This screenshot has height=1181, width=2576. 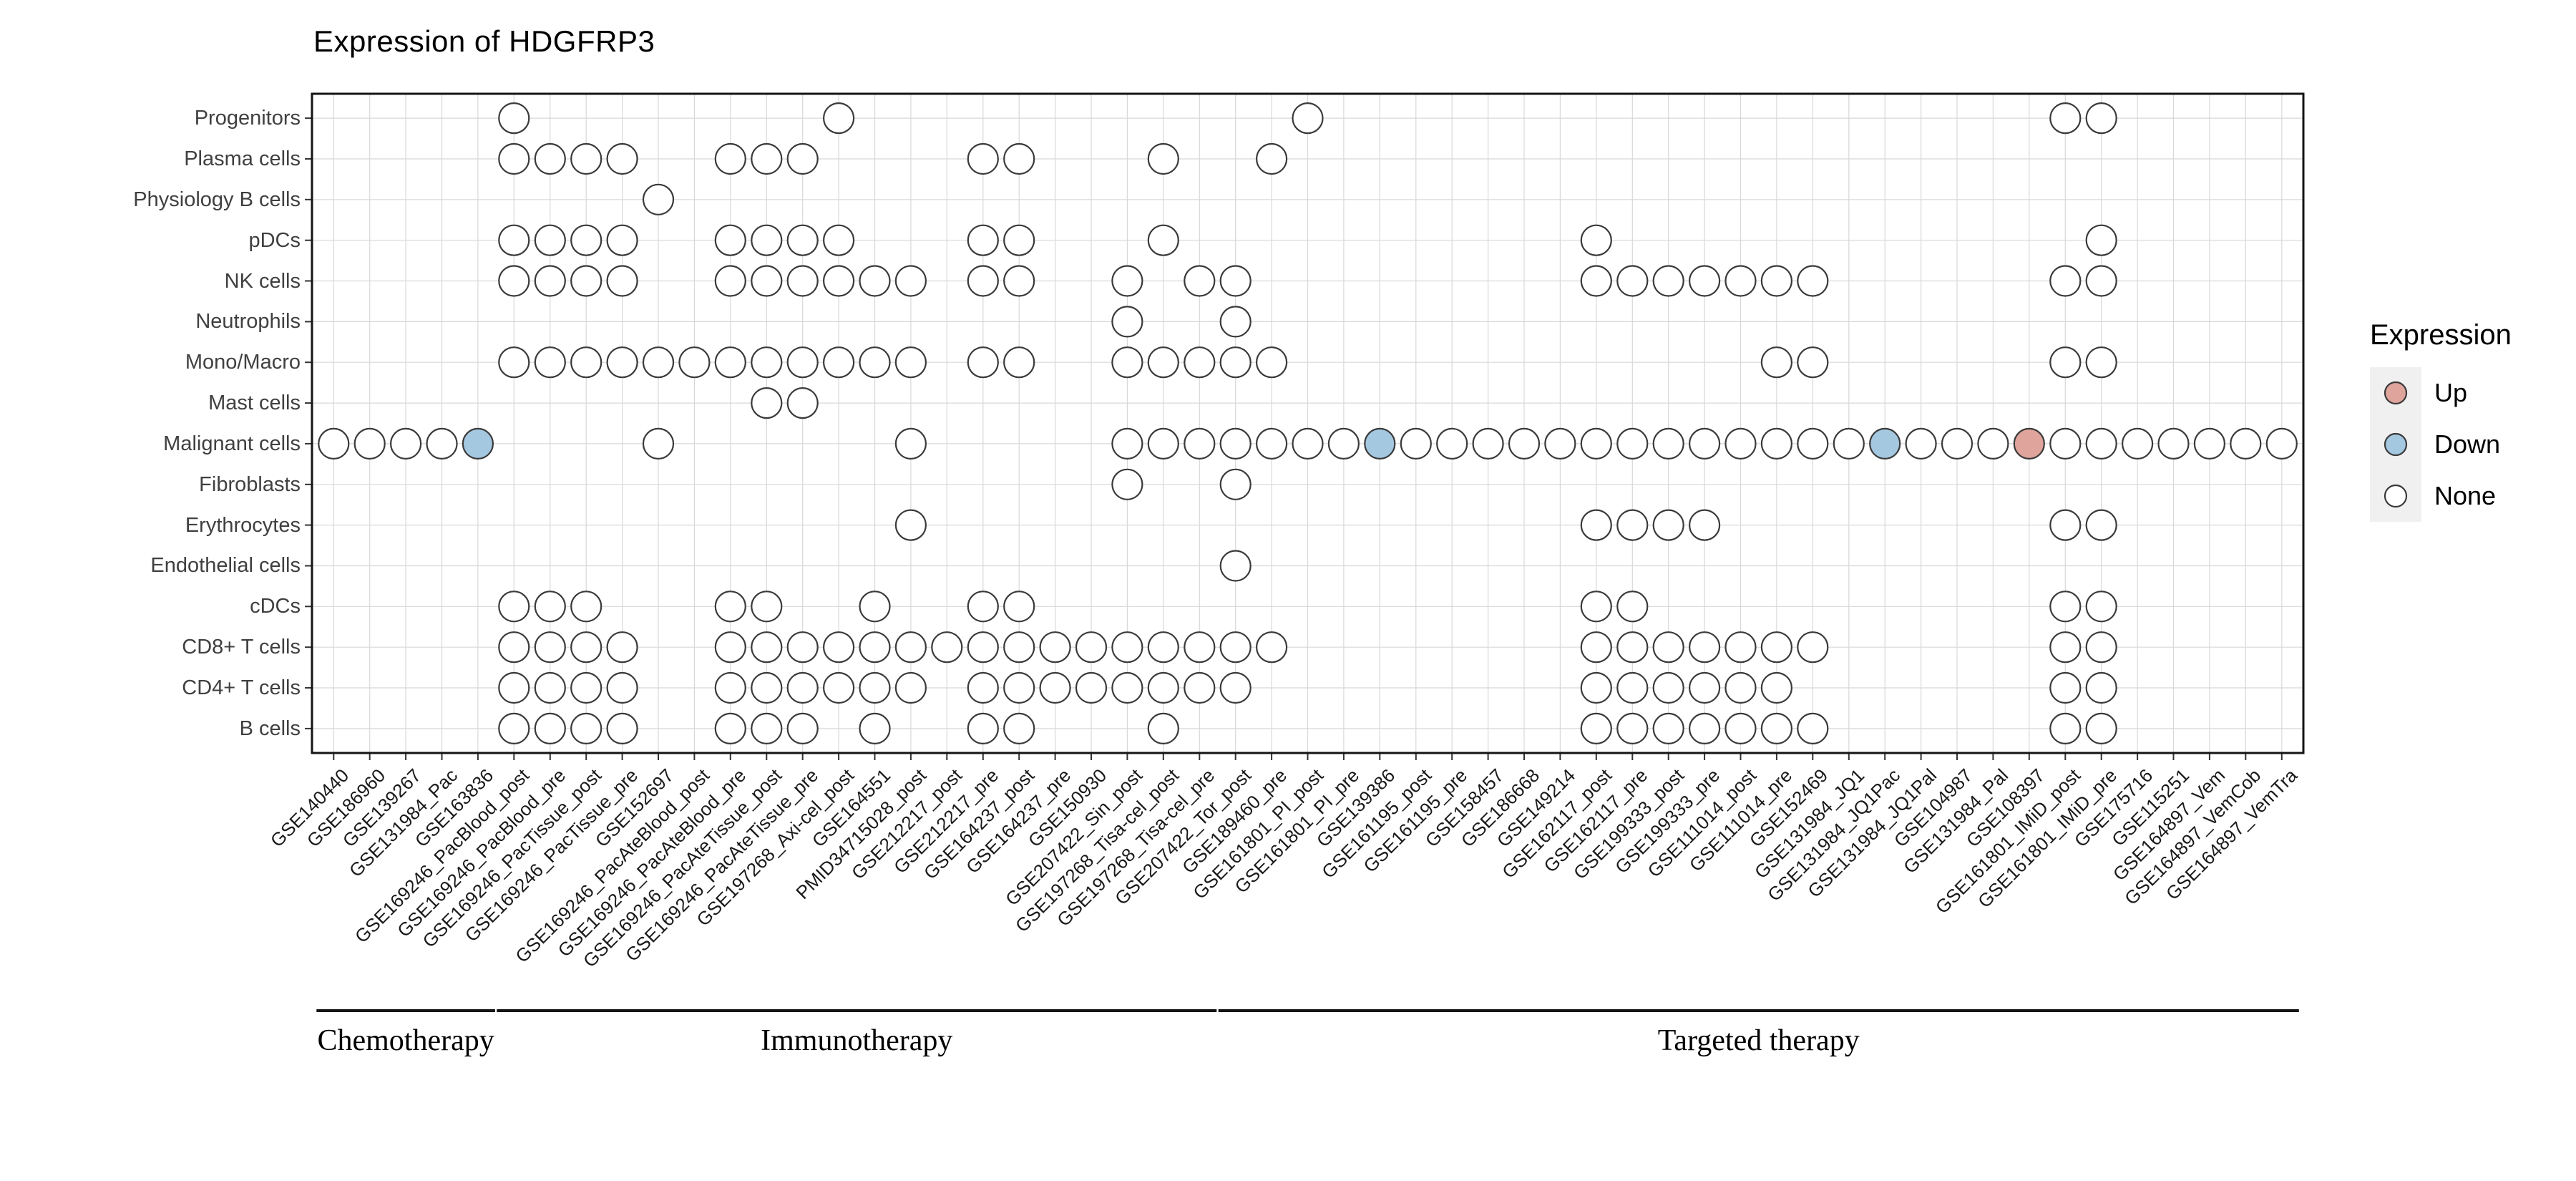 What do you see at coordinates (1885, 443) in the screenshot?
I see `dot-down` at bounding box center [1885, 443].